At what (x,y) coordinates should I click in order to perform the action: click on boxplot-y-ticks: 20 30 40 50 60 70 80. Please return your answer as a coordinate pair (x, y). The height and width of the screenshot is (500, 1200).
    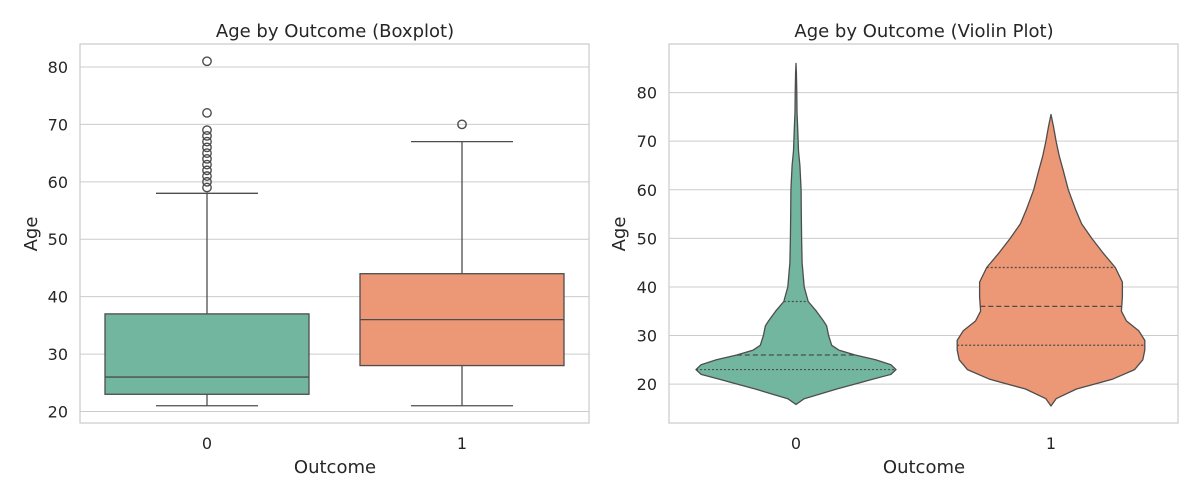
    Looking at the image, I should click on (58, 240).